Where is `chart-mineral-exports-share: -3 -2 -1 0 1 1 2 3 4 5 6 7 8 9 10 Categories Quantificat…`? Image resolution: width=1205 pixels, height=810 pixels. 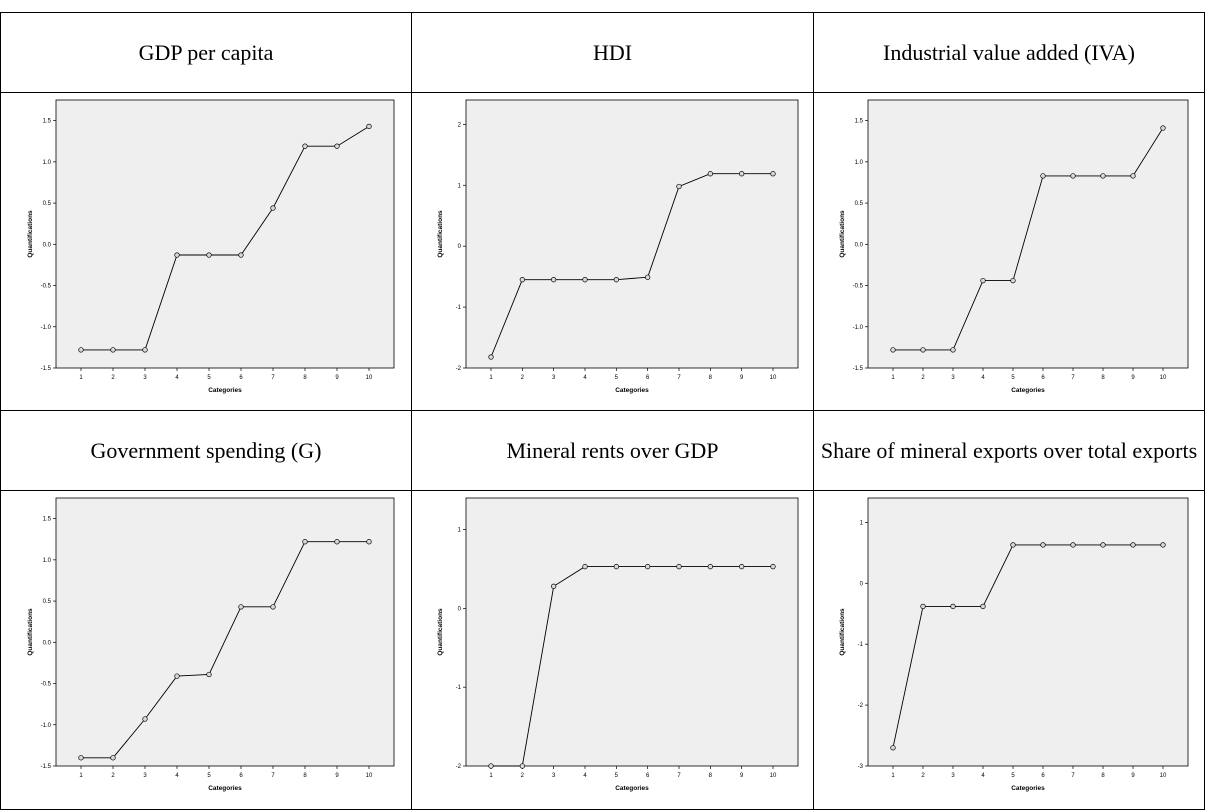 chart-mineral-exports-share: -3 -2 -1 0 1 1 2 3 4 5 6 7 8 9 10 Categories Quantificat… is located at coordinates (1014, 644).